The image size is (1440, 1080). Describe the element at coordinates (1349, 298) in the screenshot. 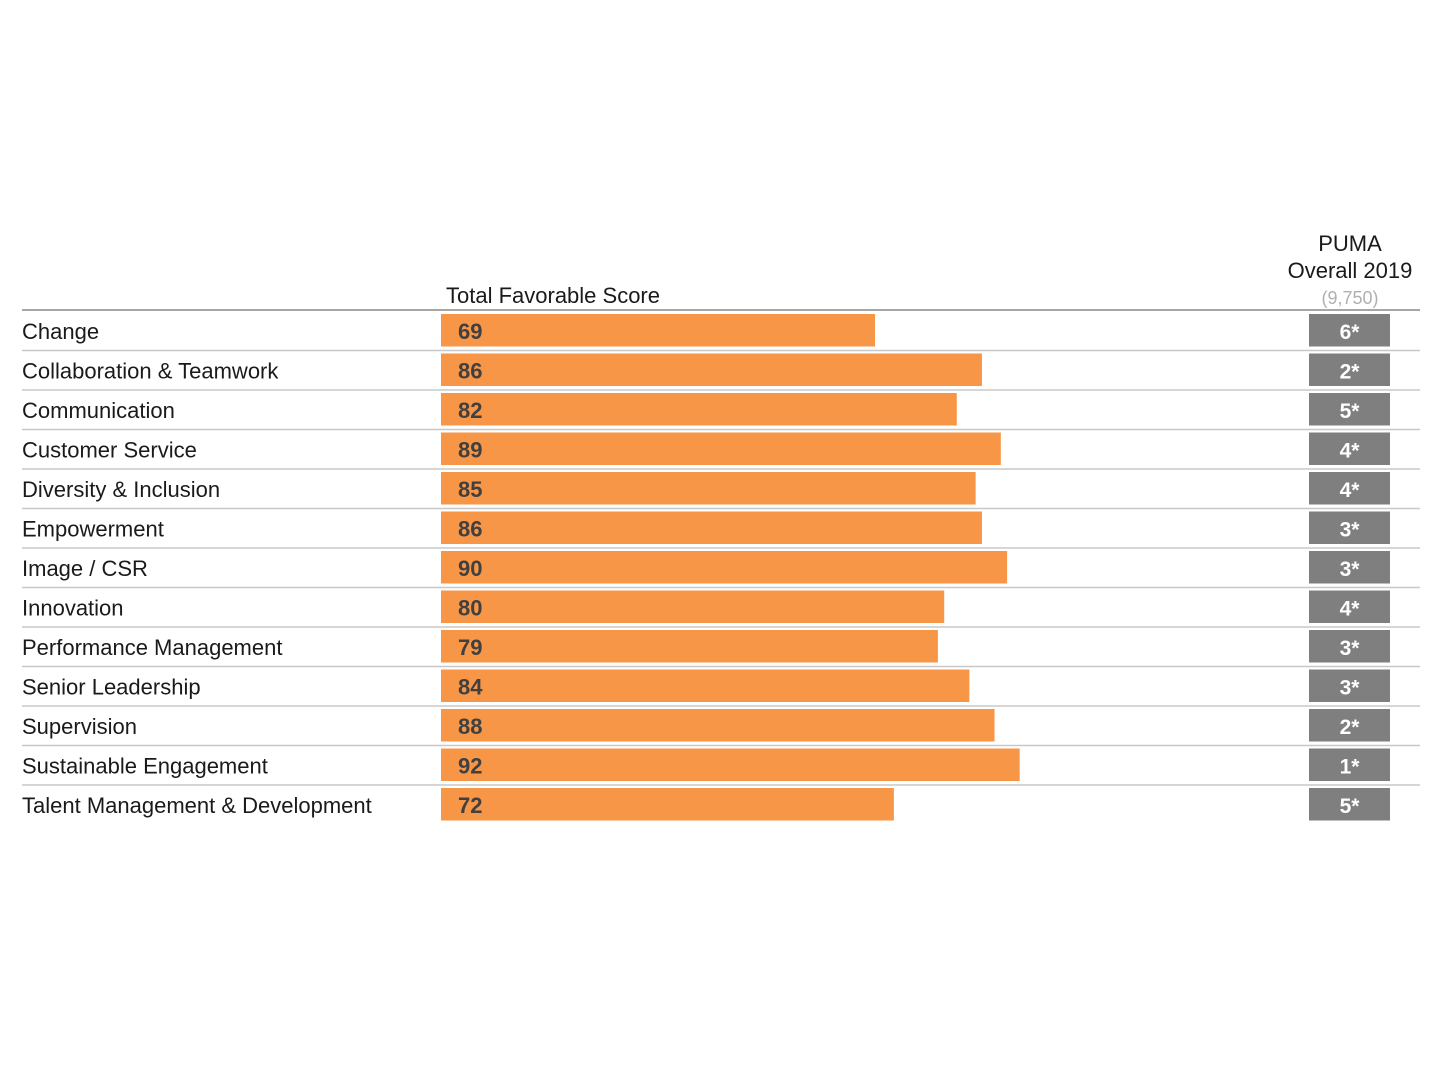

I see `benchmark-sample-size: (9,750)` at that location.